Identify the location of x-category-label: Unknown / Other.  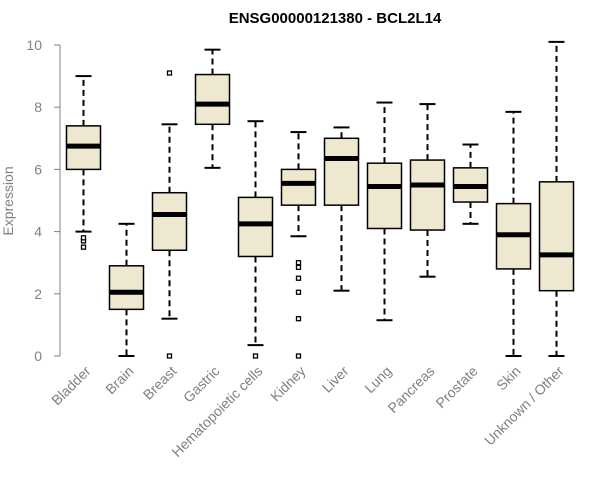
(524, 406).